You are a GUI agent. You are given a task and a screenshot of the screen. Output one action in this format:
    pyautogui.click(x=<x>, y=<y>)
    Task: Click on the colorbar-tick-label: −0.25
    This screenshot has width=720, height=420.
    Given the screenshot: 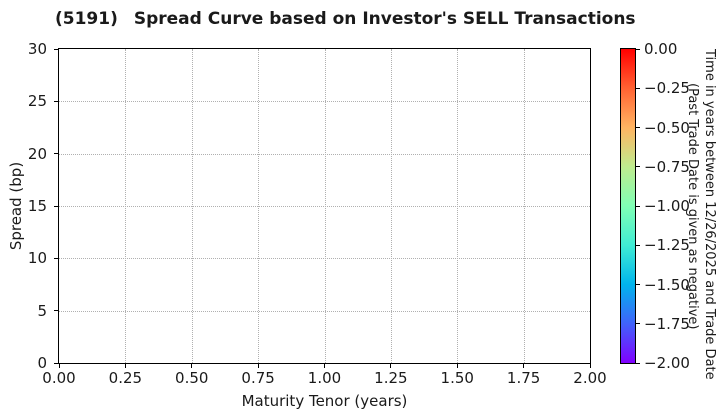 What is the action you would take?
    pyautogui.click(x=667, y=88)
    